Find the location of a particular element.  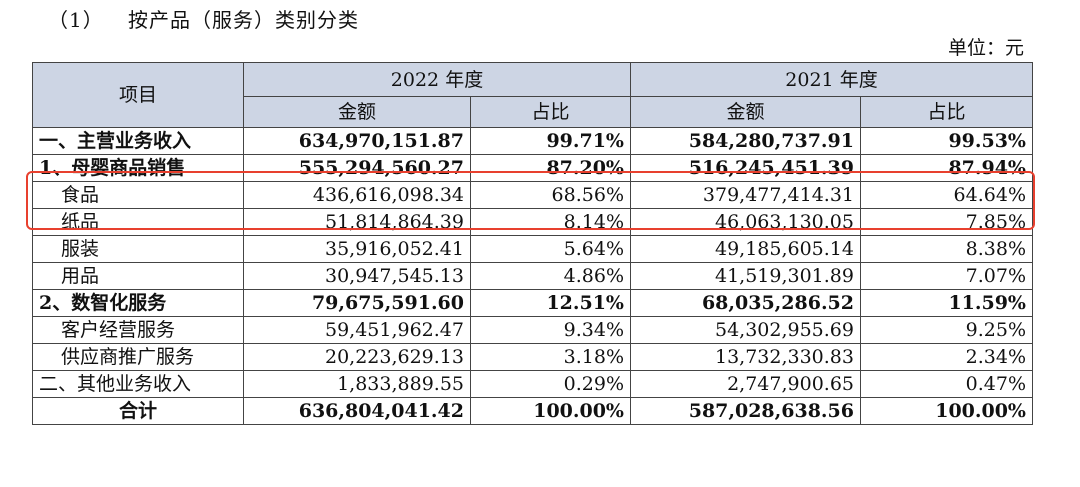

header-item: 项目 is located at coordinates (138, 95).